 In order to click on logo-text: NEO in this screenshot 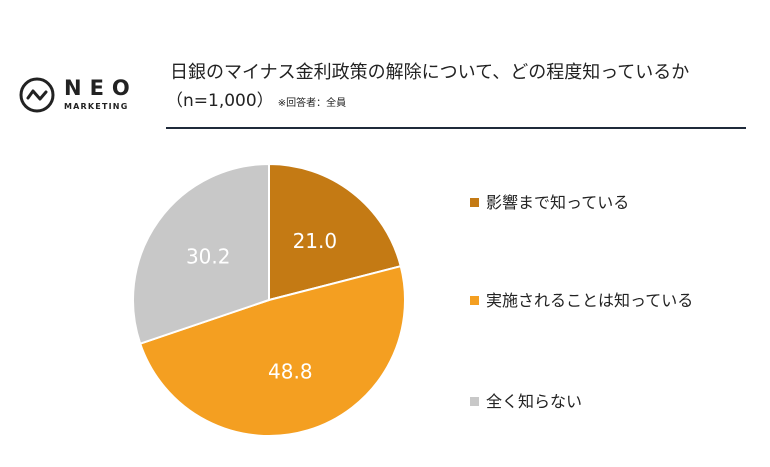, I will do `click(101, 88)`.